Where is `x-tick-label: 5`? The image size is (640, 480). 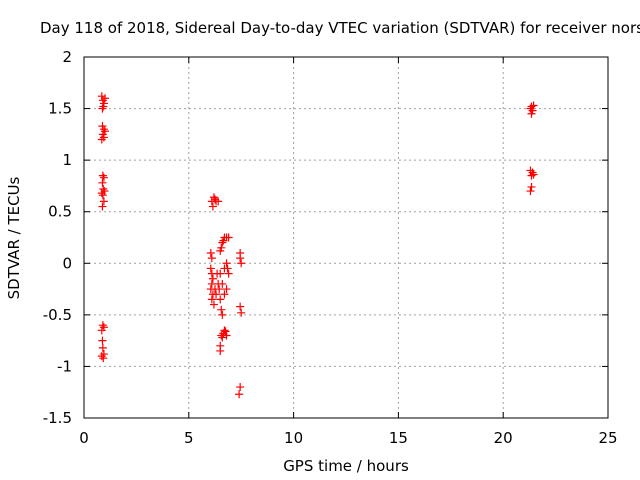 x-tick-label: 5 is located at coordinates (189, 438).